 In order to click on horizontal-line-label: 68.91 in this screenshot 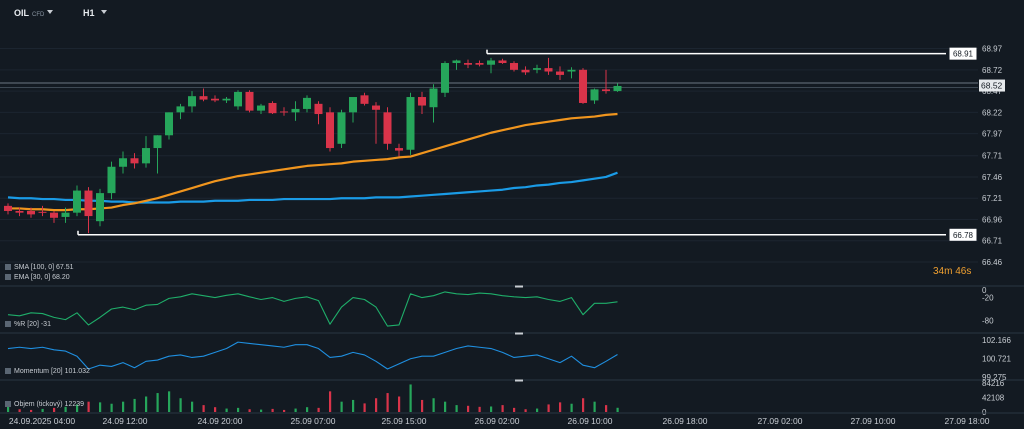, I will do `click(963, 54)`.